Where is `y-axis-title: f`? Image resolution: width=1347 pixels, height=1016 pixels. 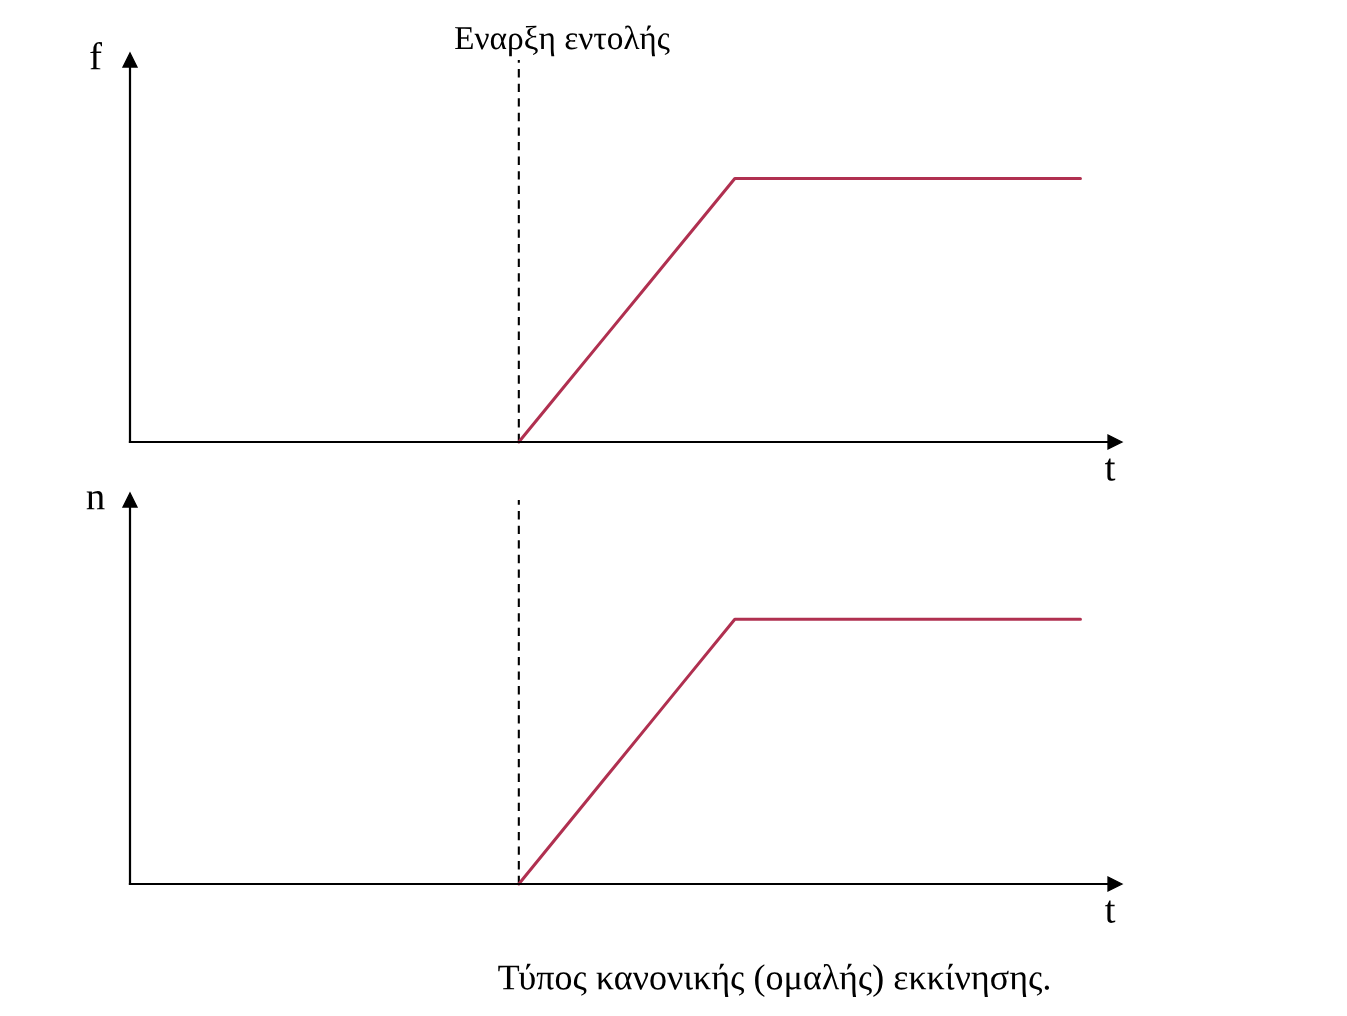 y-axis-title: f is located at coordinates (96, 55).